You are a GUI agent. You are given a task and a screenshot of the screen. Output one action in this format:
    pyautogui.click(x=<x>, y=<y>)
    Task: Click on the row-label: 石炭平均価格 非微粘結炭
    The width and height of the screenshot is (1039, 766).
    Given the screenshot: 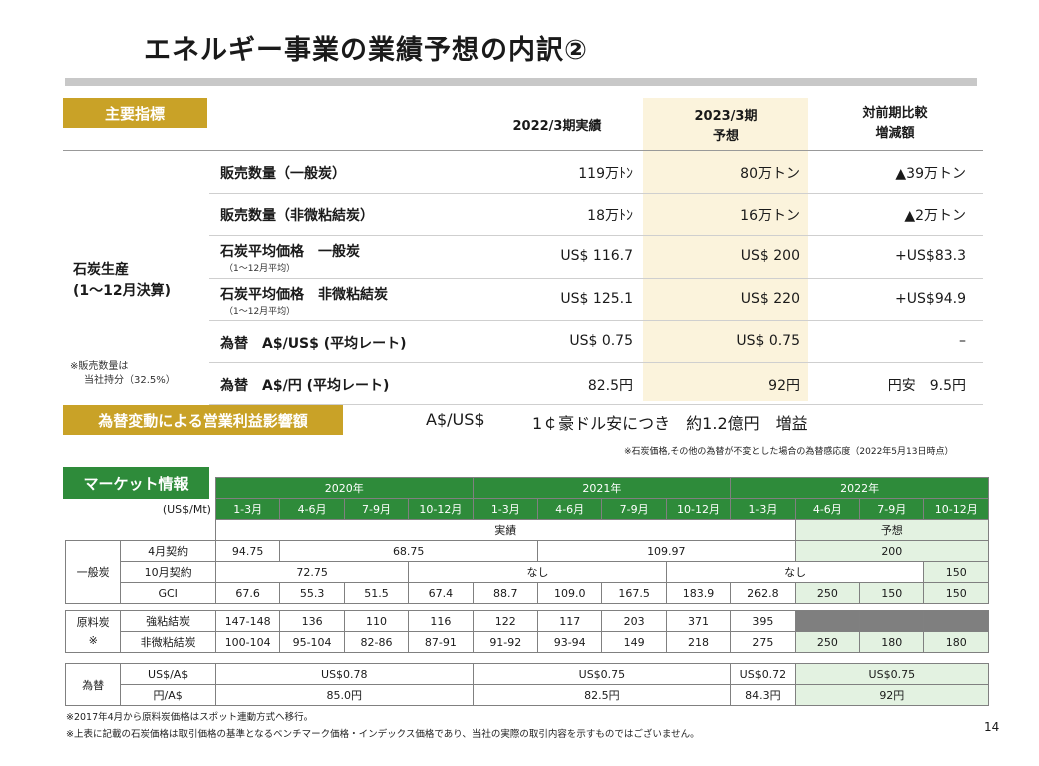 What is the action you would take?
    pyautogui.click(x=304, y=295)
    